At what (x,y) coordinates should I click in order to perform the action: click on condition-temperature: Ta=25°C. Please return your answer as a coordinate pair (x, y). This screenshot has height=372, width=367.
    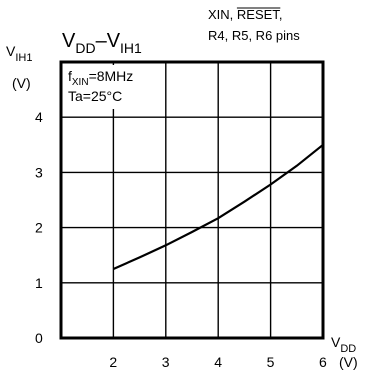
    Looking at the image, I should click on (95, 96).